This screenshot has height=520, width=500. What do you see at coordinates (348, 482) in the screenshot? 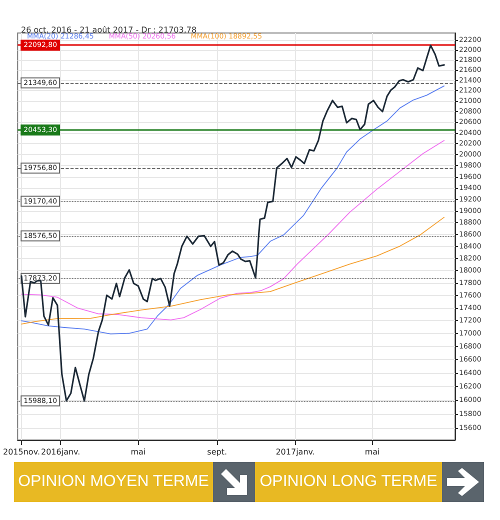
I see `text: OPINION LONG TERME` at bounding box center [348, 482].